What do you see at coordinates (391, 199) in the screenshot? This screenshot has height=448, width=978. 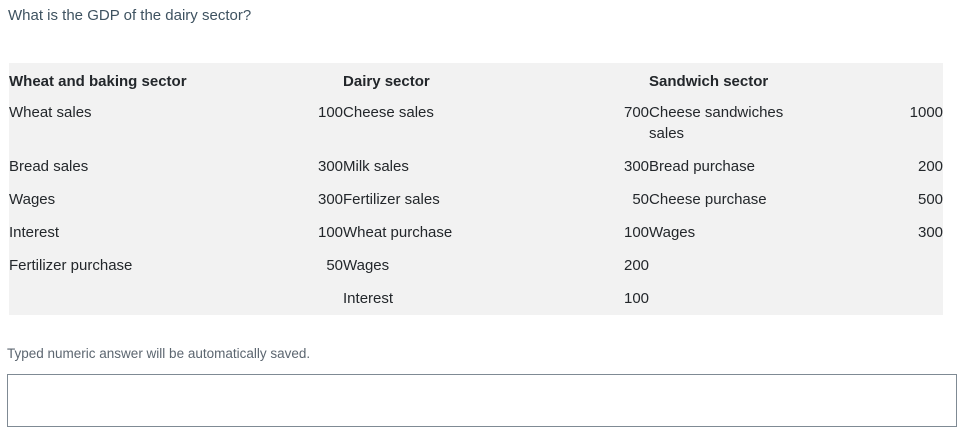 I see `cell-label: Fertilizer sales` at bounding box center [391, 199].